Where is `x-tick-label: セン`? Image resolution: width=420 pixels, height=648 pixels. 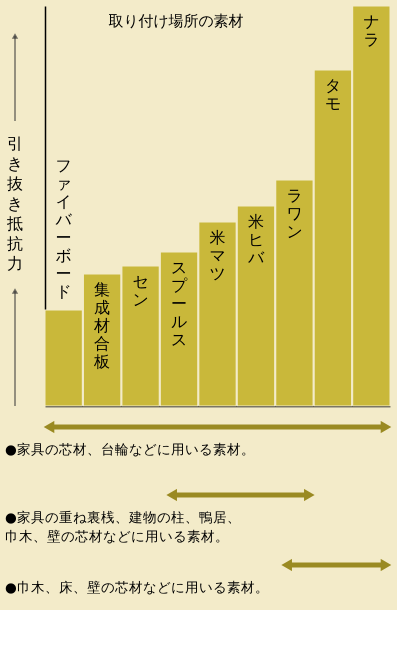
x-tick-label: セン is located at coordinates (140, 290).